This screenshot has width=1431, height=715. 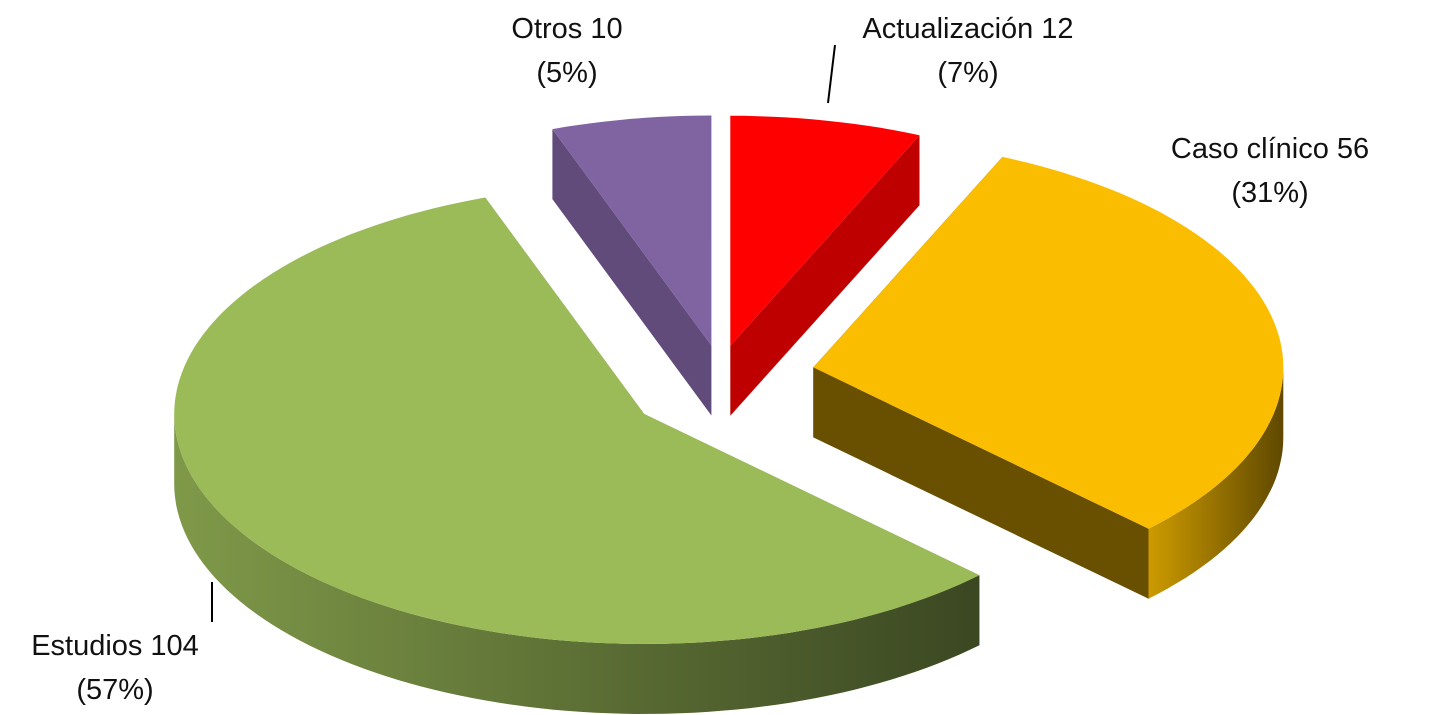 I want to click on data-label: Estudios 104, so click(x=115, y=646).